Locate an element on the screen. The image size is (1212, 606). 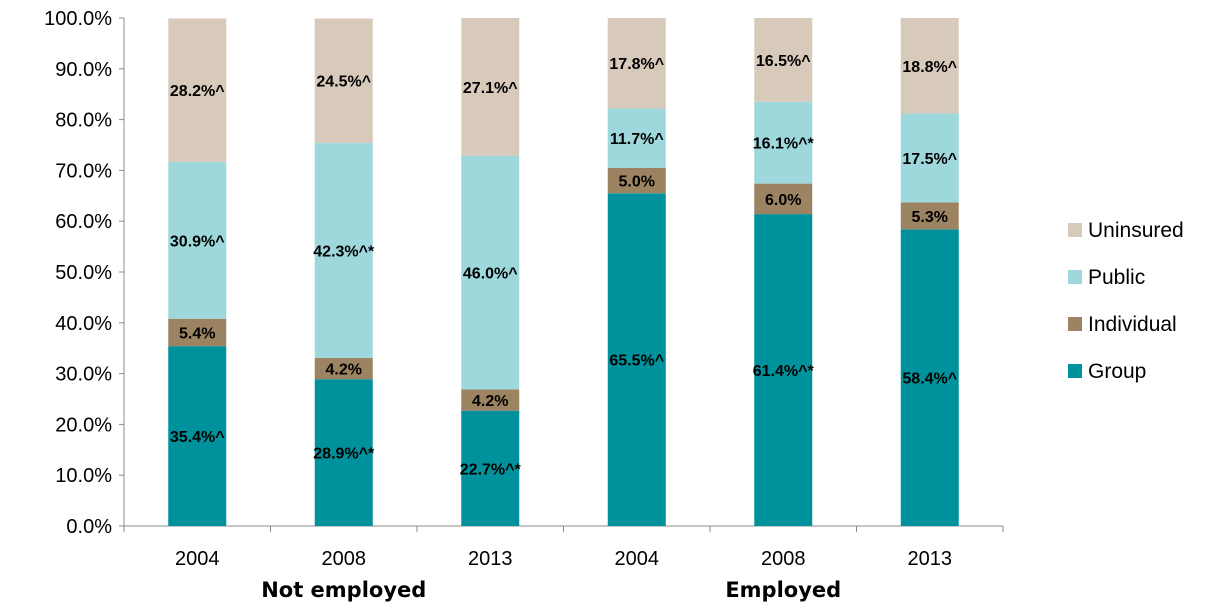
data-label-uninsured: 27.1%^ is located at coordinates (490, 88).